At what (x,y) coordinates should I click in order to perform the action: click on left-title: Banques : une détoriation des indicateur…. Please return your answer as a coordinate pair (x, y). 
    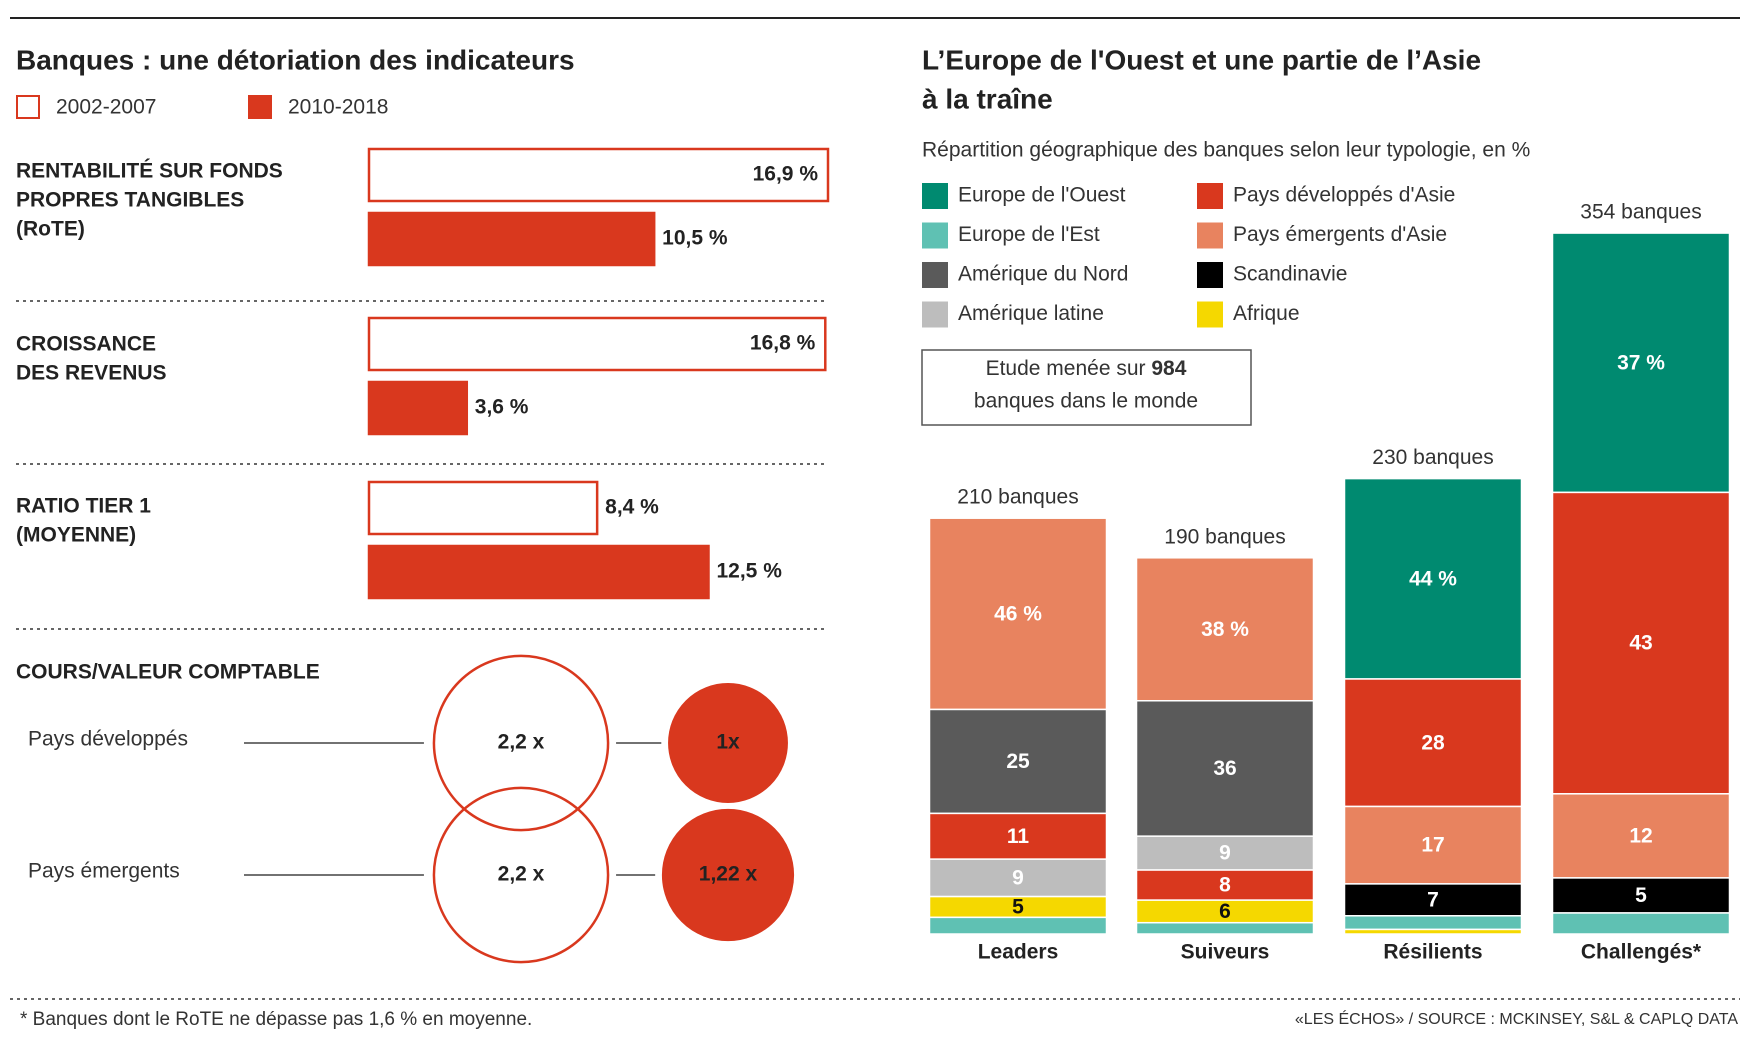
    Looking at the image, I should click on (295, 59).